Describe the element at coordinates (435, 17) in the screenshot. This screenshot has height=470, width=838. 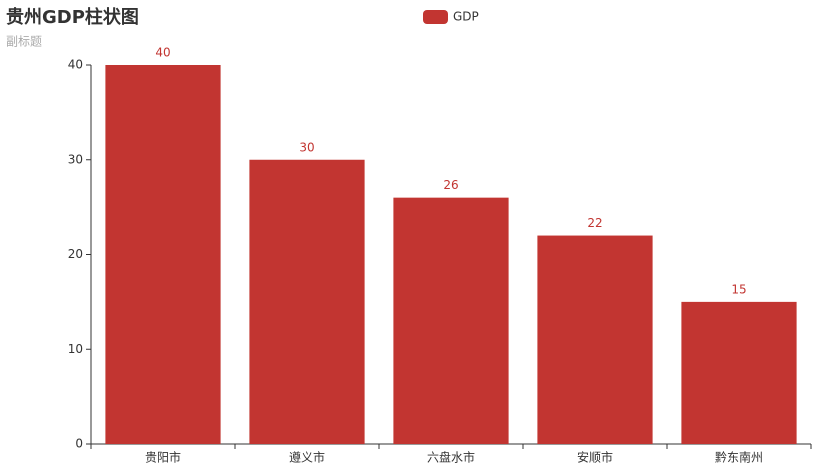
I see `legend-swatch` at that location.